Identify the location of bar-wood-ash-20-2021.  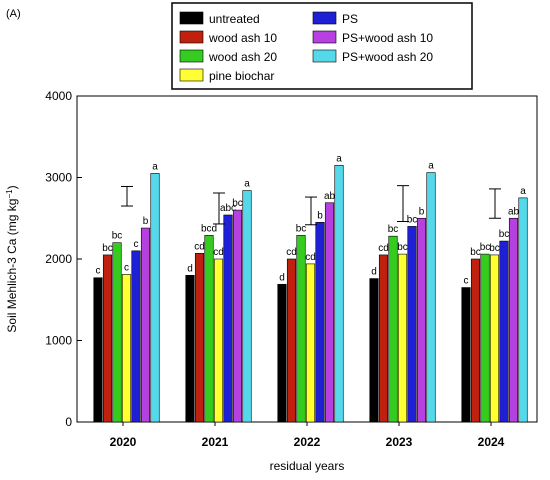
(209, 329).